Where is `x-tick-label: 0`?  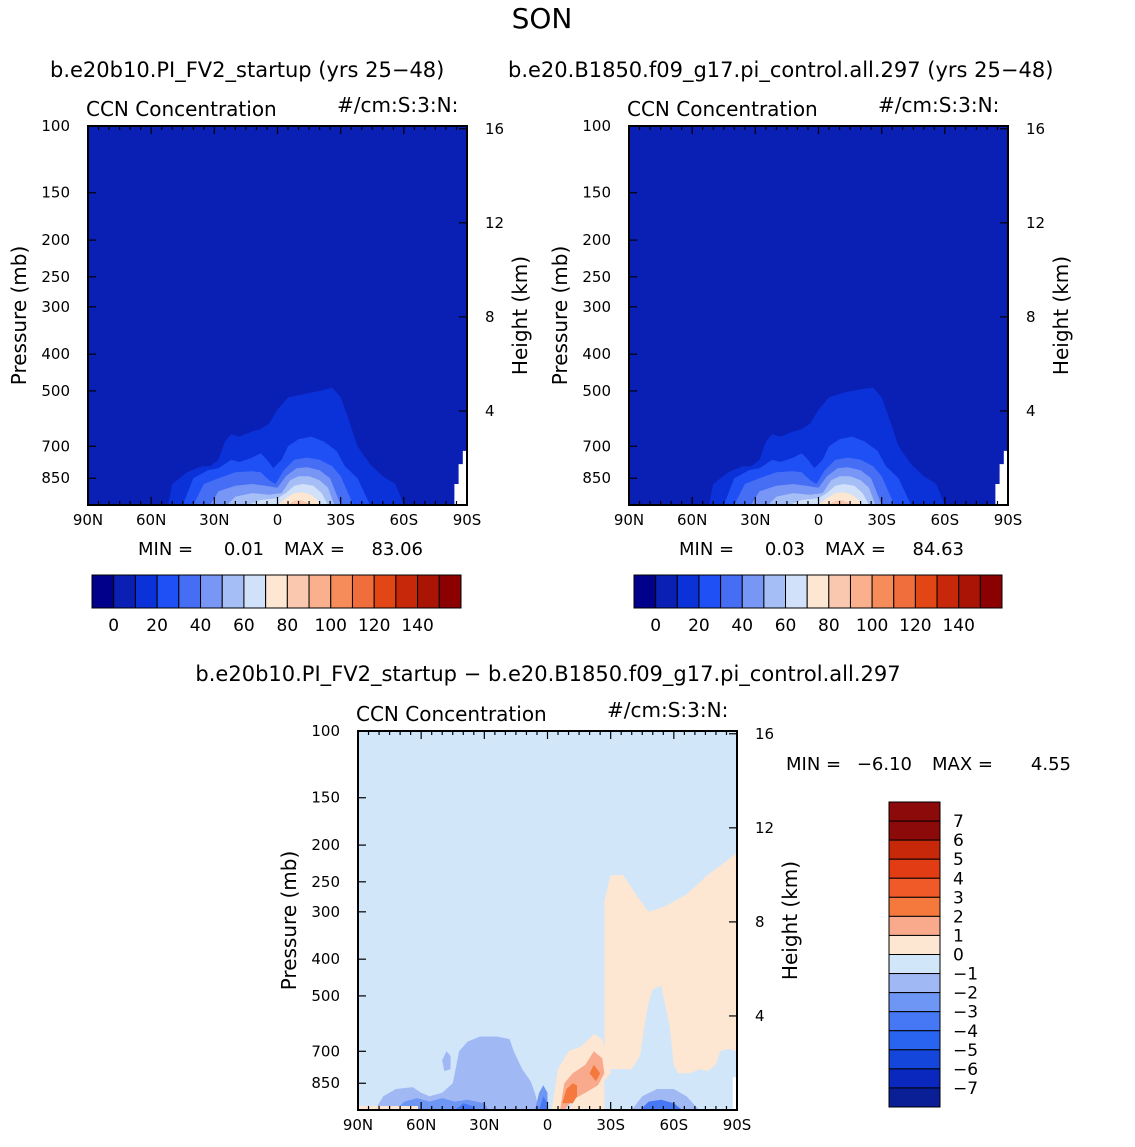
x-tick-label: 0 is located at coordinates (278, 520).